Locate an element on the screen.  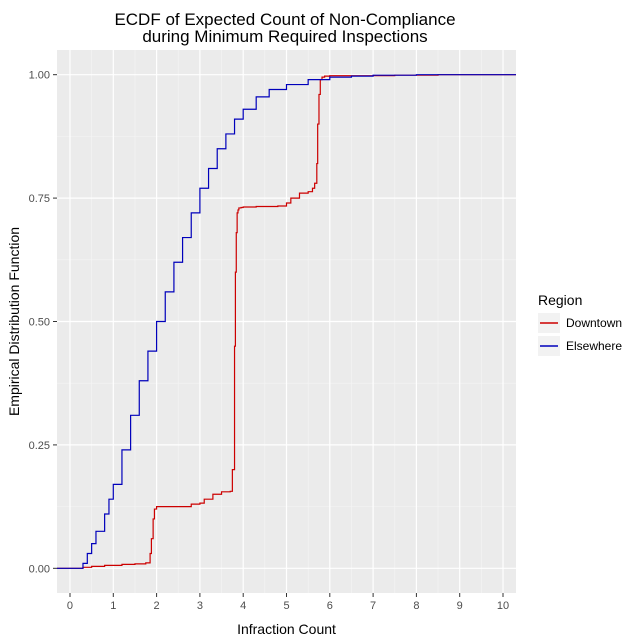
x-tick-label: 2 is located at coordinates (157, 606).